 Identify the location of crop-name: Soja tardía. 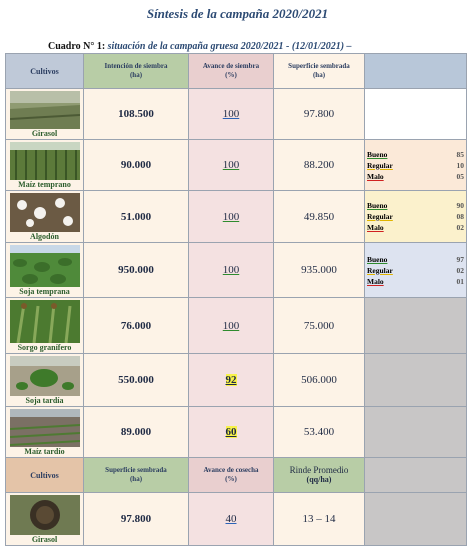
(44, 400).